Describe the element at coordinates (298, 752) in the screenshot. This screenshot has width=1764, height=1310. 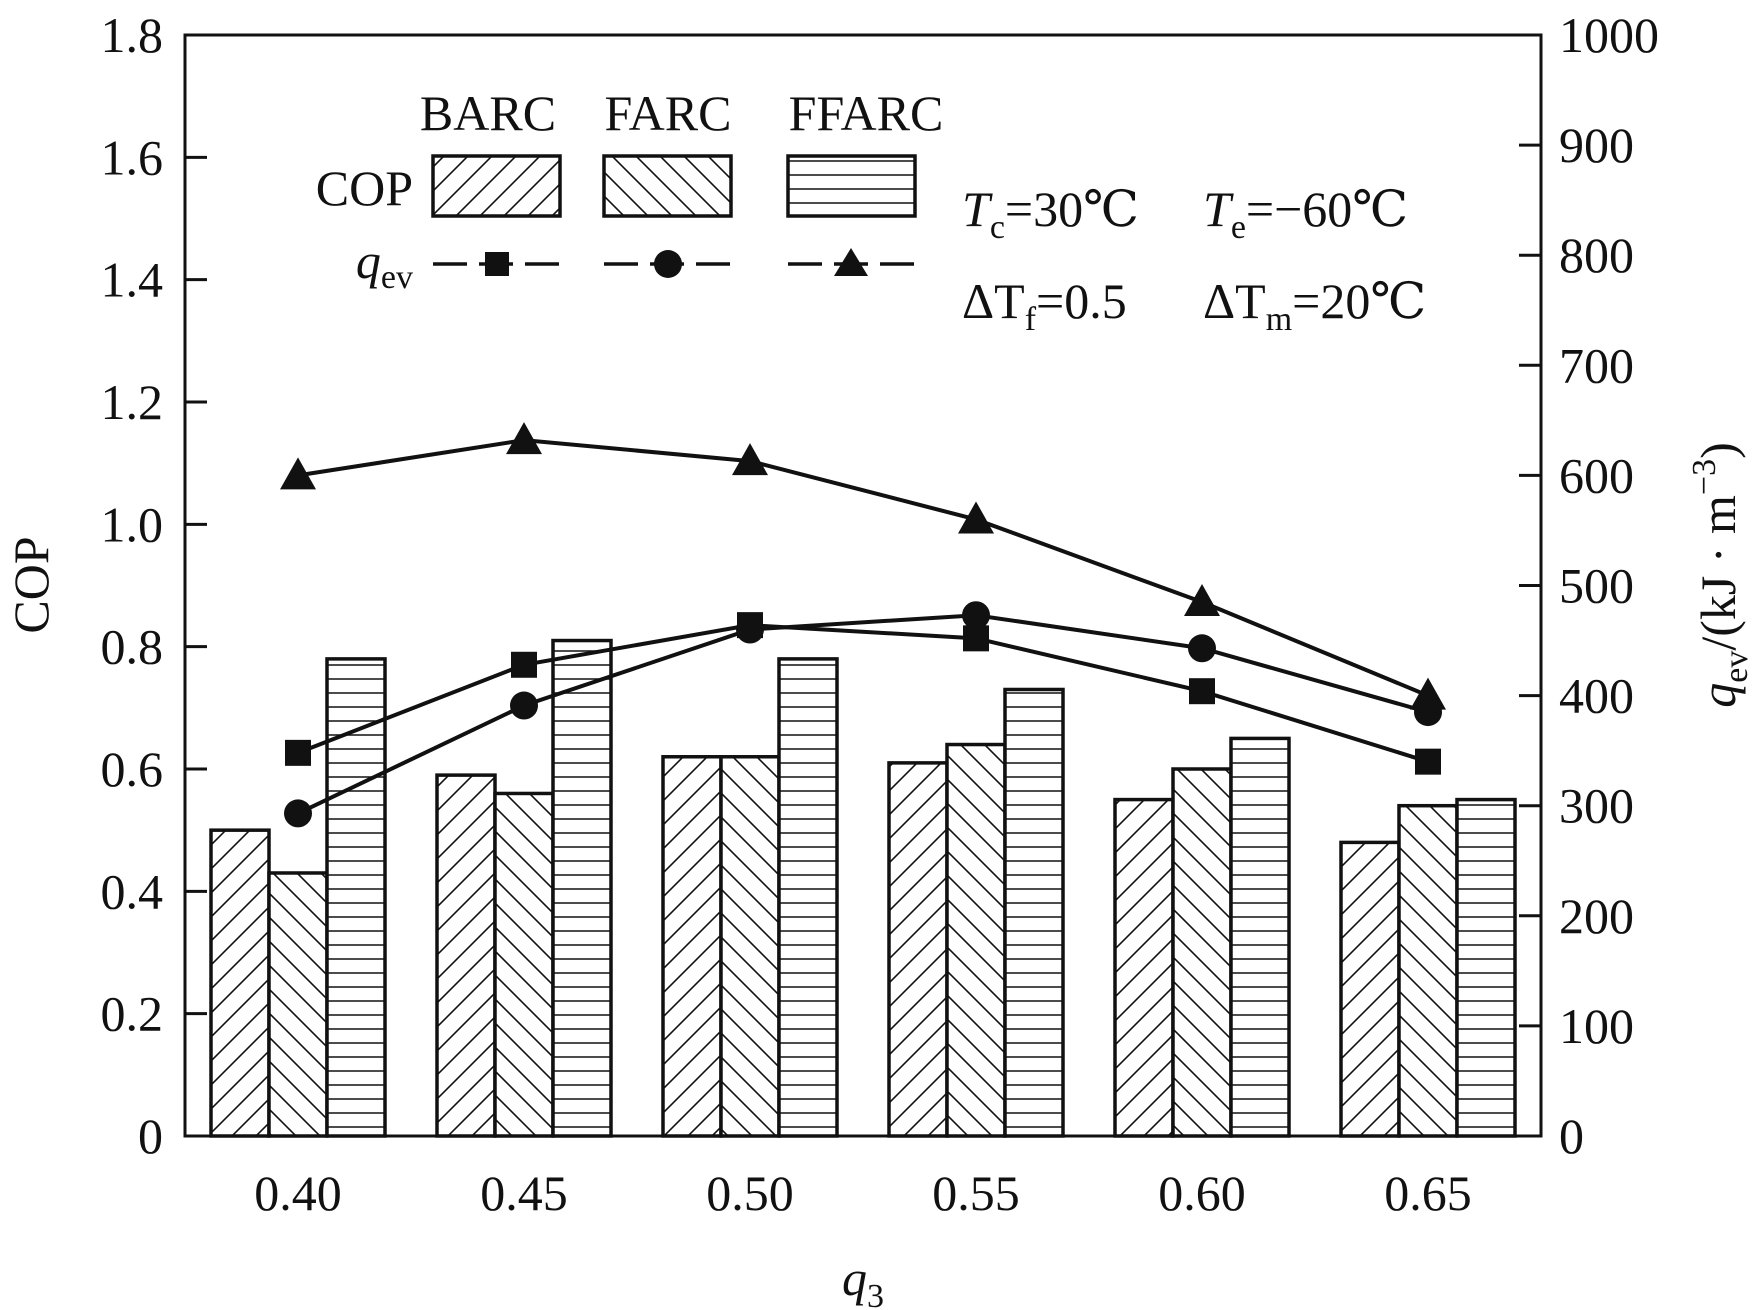
I see `marker-barc-0.40` at that location.